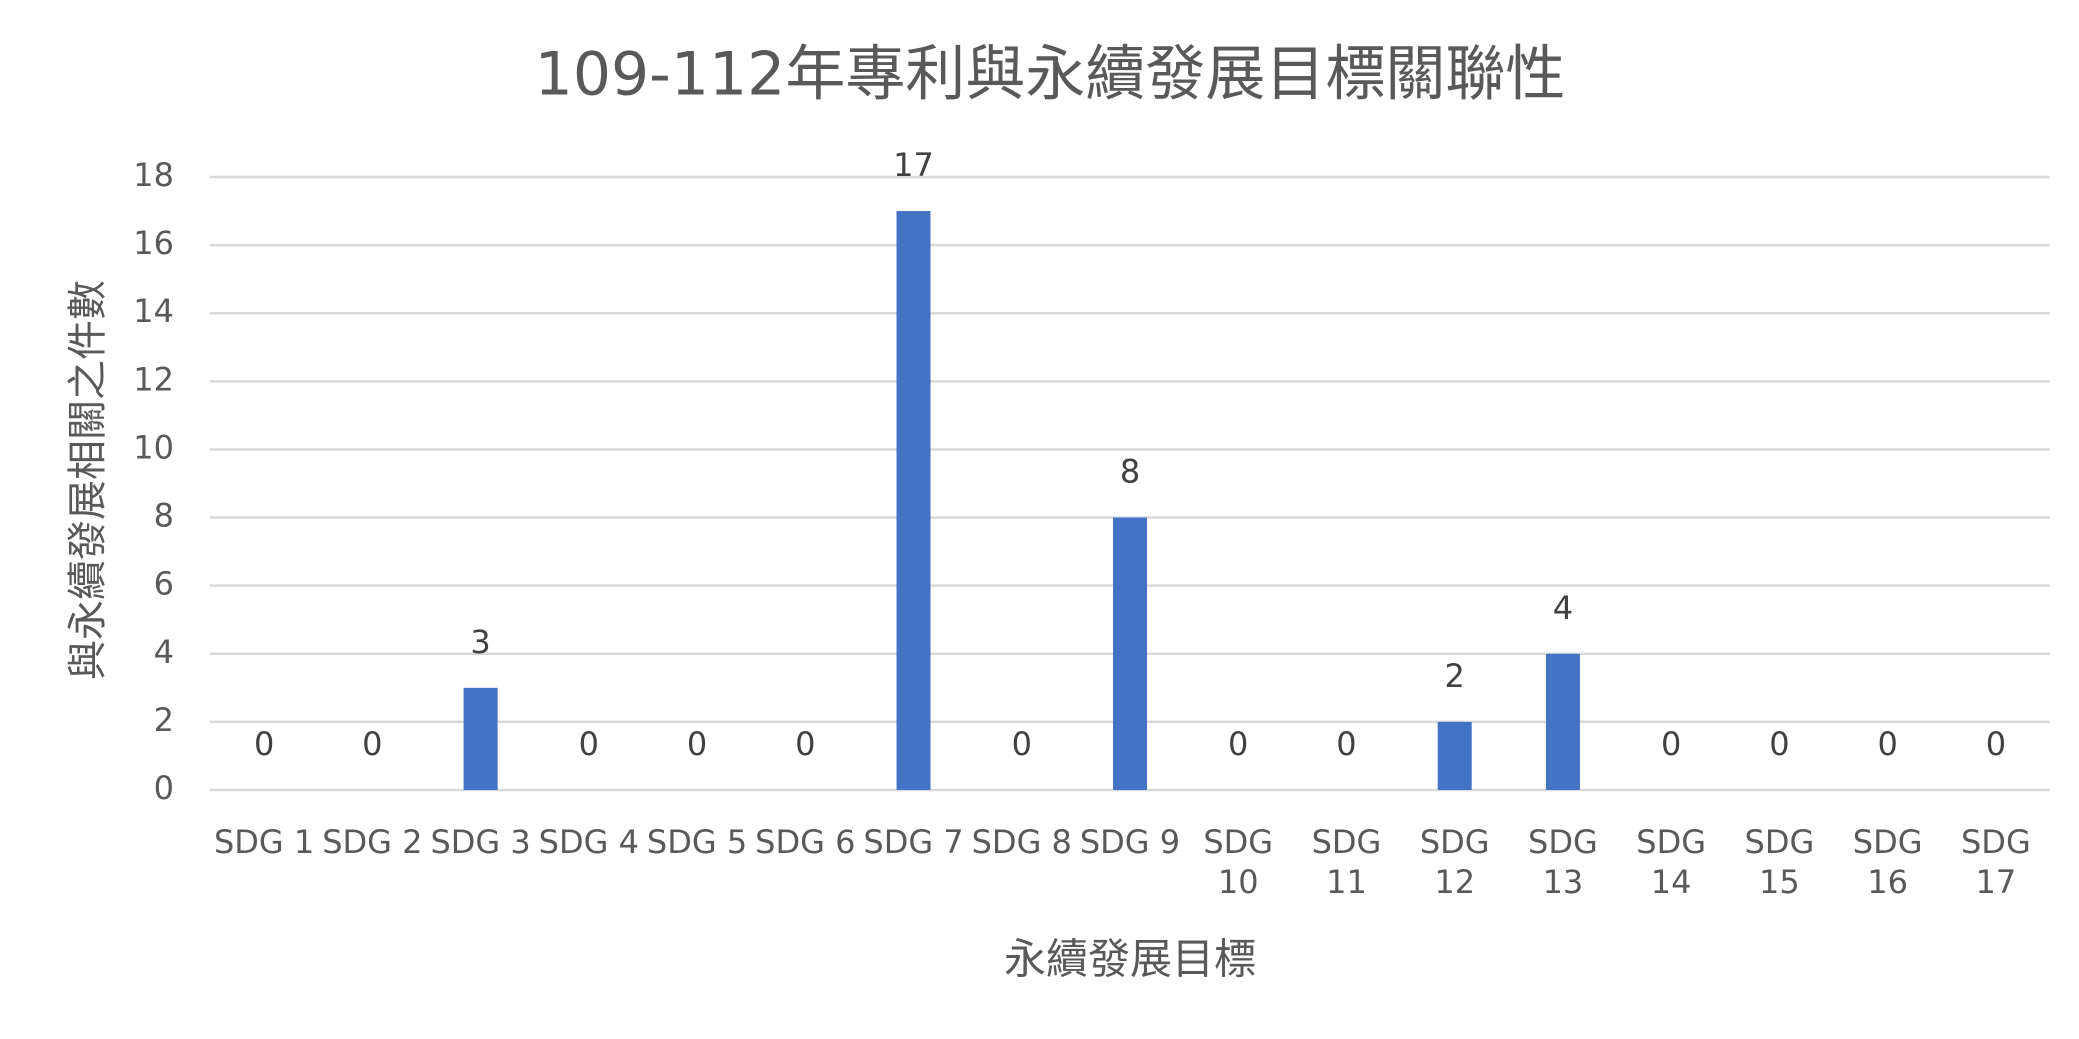  I want to click on x-tick-label: SDG 2, so click(372, 842).